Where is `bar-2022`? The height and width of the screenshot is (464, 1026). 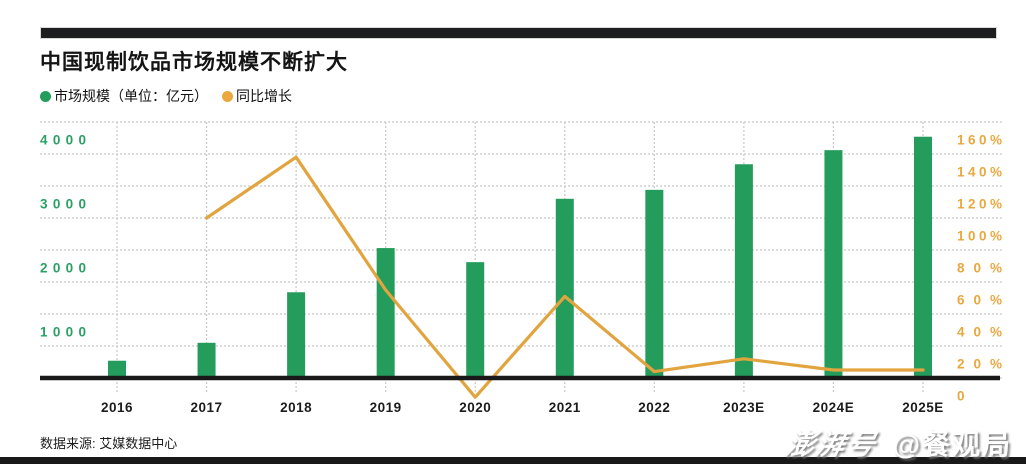
bar-2022 is located at coordinates (654, 283).